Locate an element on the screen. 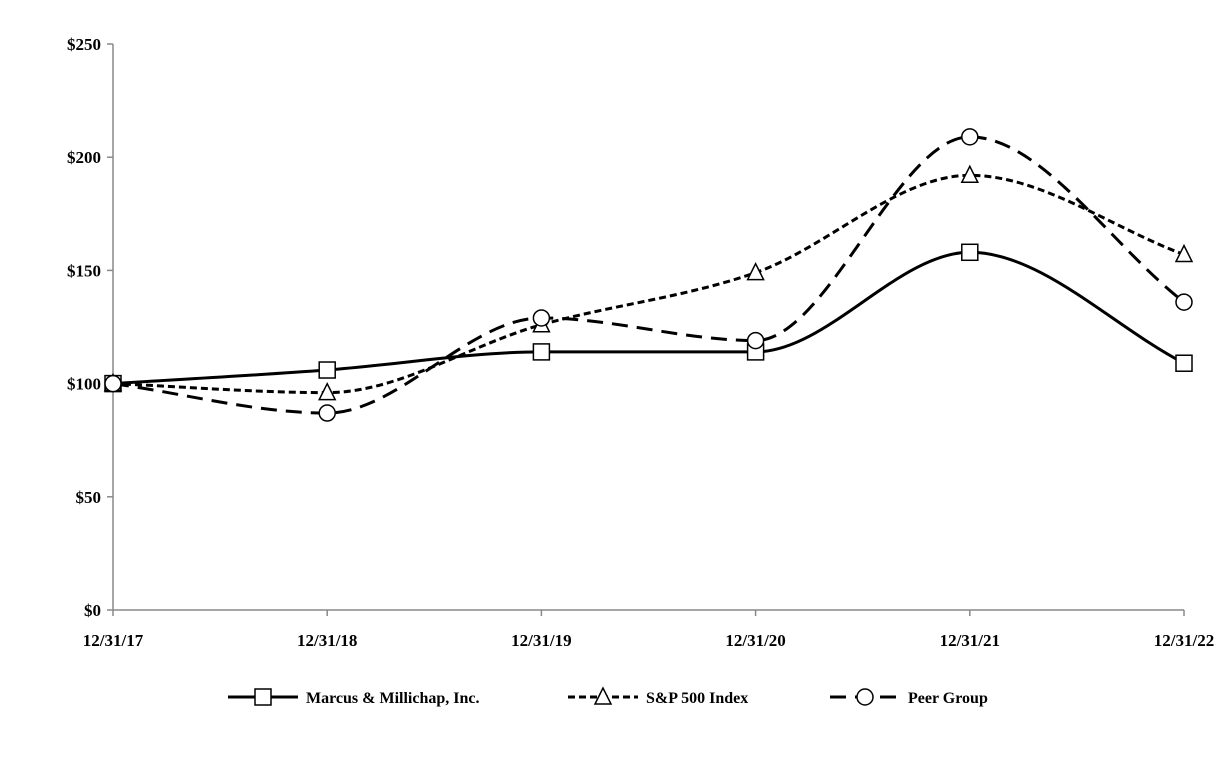  x-tick-label: 12/31/21 is located at coordinates (970, 640).